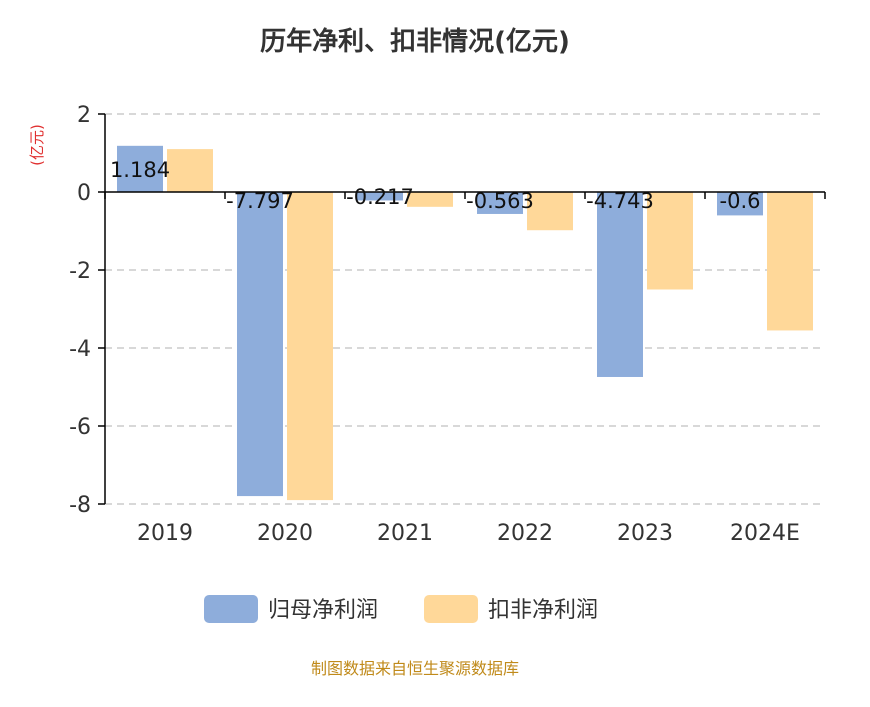 Image resolution: width=870 pixels, height=707 pixels. What do you see at coordinates (401, 609) in the screenshot?
I see `legend: 归母净利润 扣非净利润` at bounding box center [401, 609].